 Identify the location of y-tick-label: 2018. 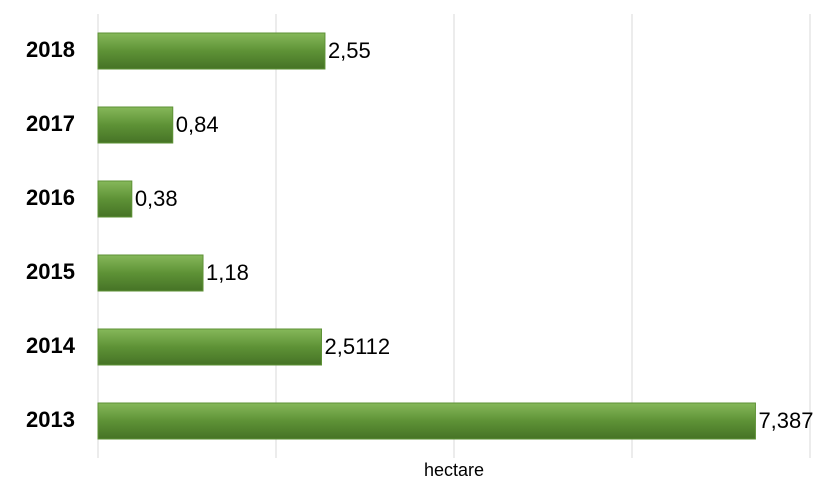
(50, 49).